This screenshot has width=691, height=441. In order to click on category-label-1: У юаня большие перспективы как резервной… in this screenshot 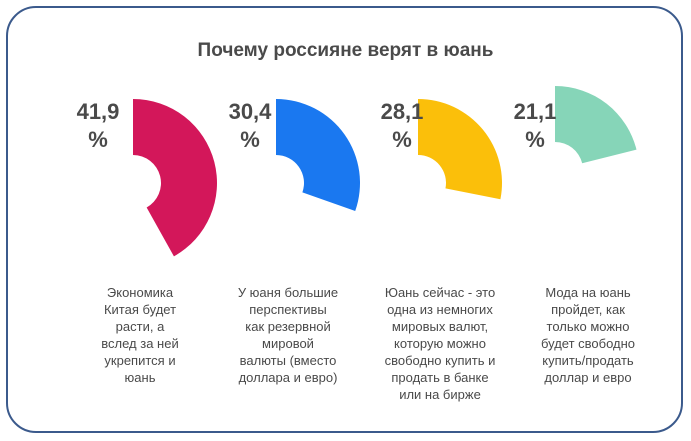, I will do `click(288, 335)`.